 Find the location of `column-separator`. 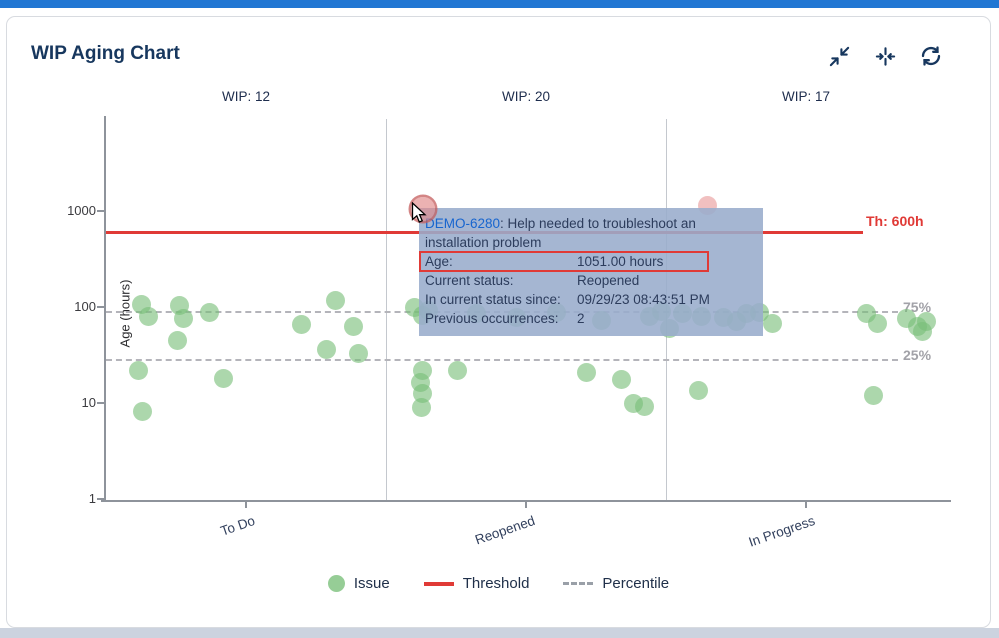

column-separator is located at coordinates (386, 309).